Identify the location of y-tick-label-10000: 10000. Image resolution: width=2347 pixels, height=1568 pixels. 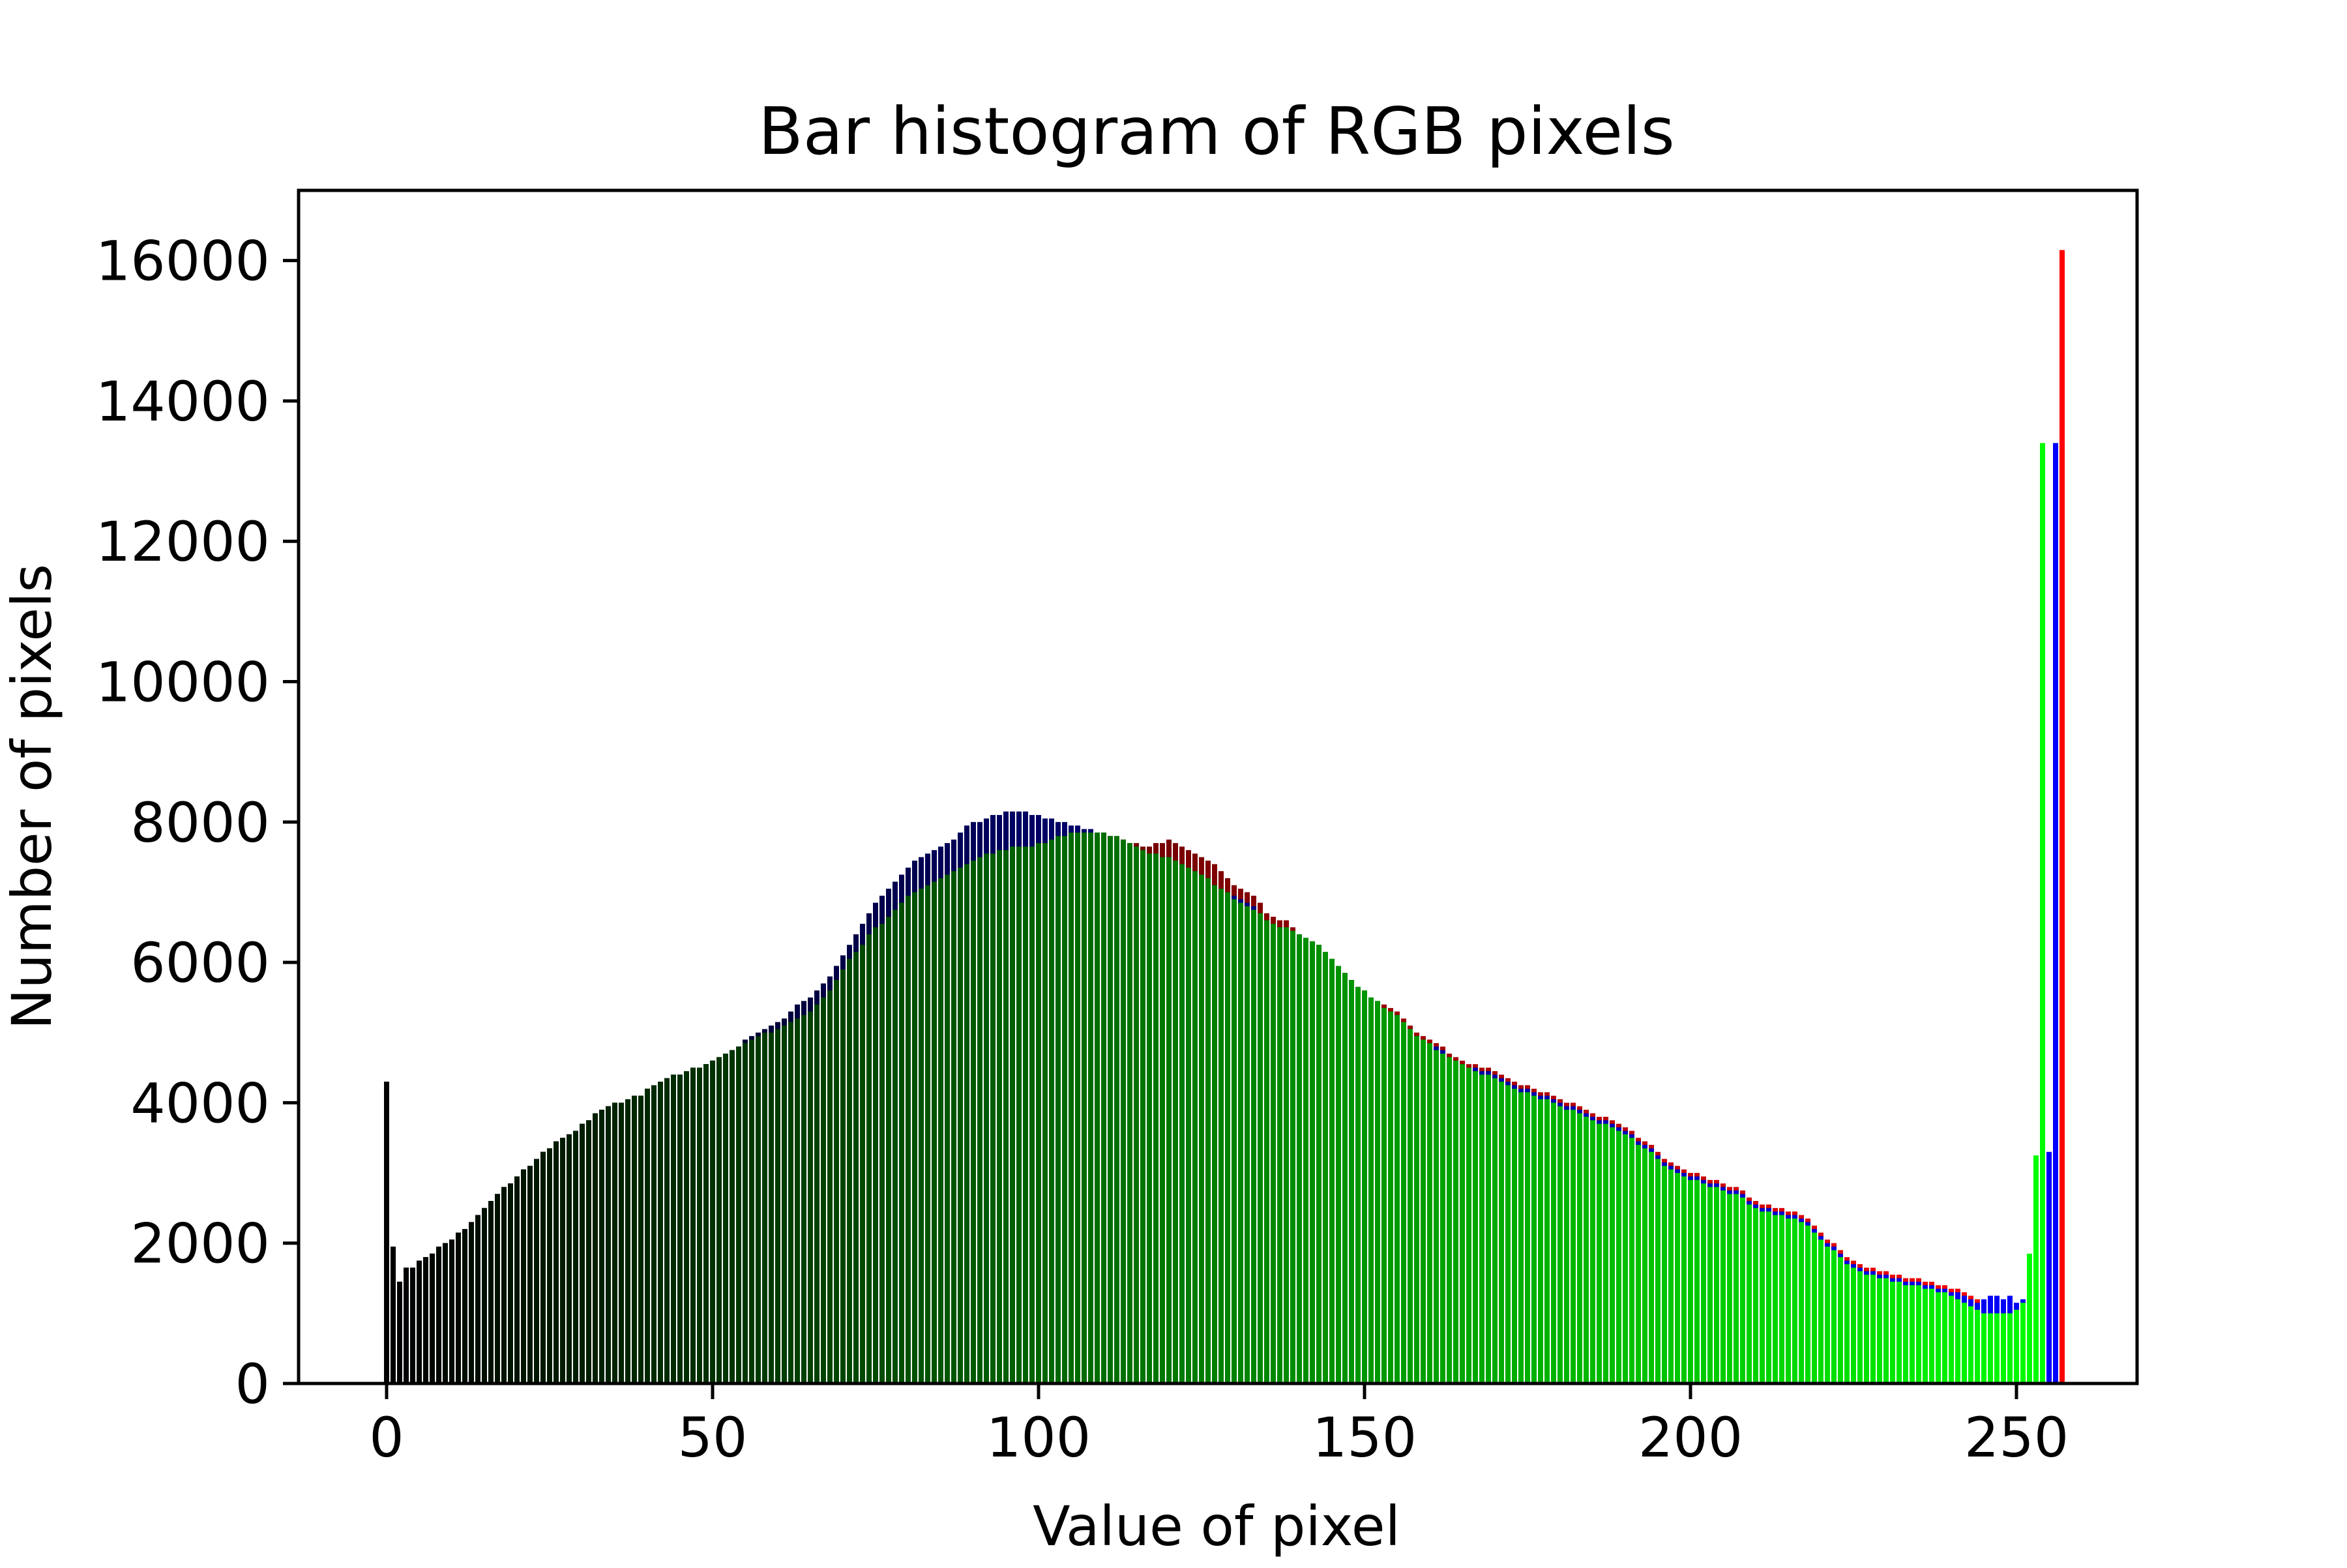
(183, 683).